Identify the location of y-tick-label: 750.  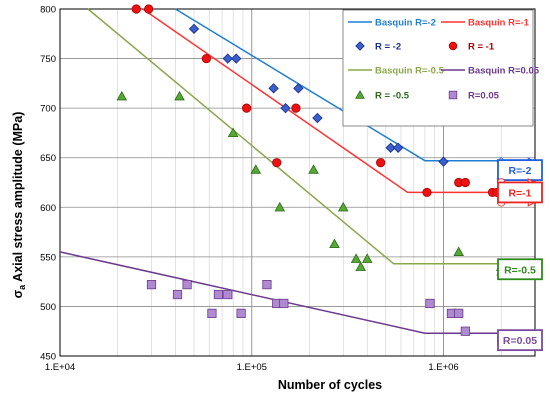
(48, 59).